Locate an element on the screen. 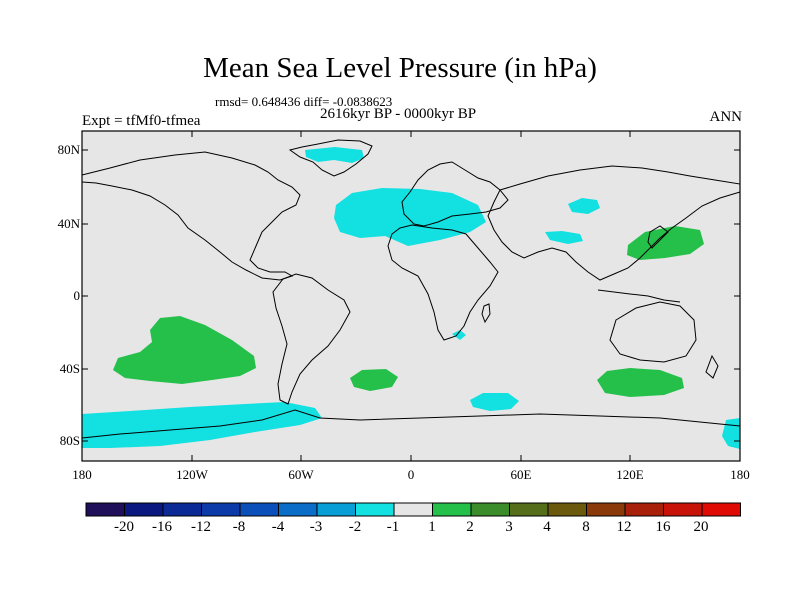 The height and width of the screenshot is (600, 800). colorbar-label: -8 is located at coordinates (239, 527).